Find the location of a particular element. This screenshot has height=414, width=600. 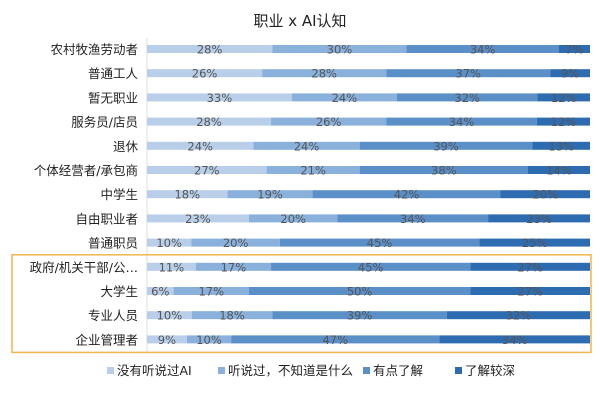

data-label: 12% is located at coordinates (564, 98).